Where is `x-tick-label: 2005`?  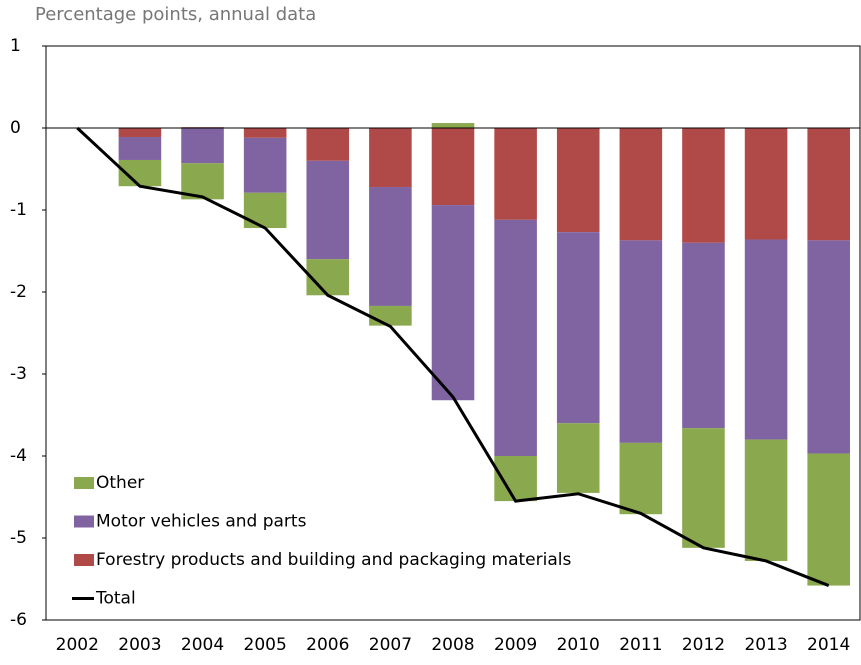
x-tick-label: 2005 is located at coordinates (265, 645).